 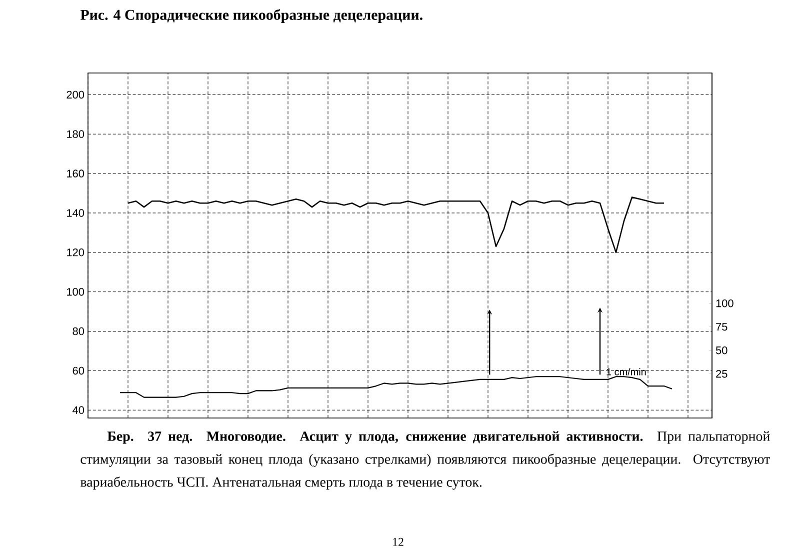 What do you see at coordinates (725, 303) in the screenshot?
I see `y2-tick-label: 100` at bounding box center [725, 303].